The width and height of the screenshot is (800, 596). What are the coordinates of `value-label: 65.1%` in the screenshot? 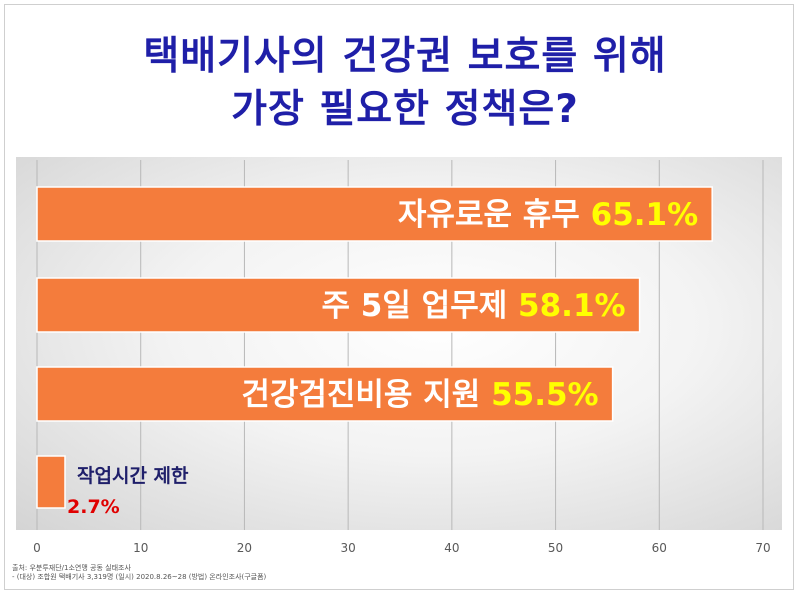 It's located at (645, 215).